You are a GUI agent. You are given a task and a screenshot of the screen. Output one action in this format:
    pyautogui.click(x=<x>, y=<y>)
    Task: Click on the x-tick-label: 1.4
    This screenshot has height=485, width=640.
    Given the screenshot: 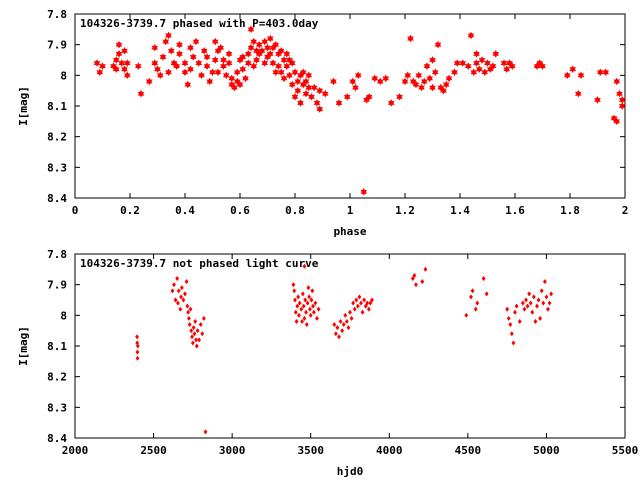 What is the action you would take?
    pyautogui.click(x=460, y=210)
    